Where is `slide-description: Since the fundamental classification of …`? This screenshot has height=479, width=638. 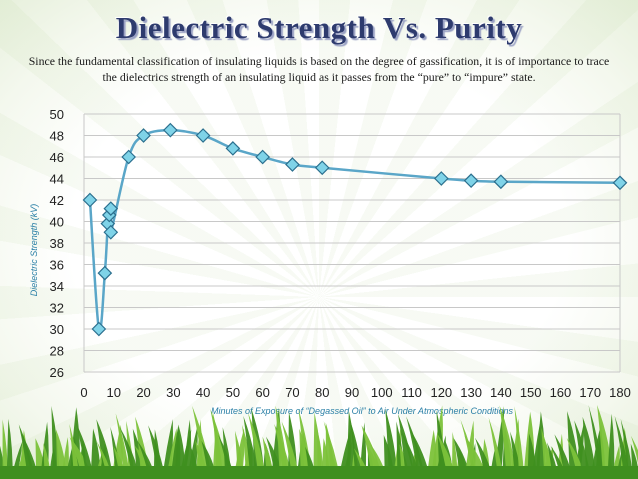 slide-description: Since the fundamental classification of … is located at coordinates (319, 69).